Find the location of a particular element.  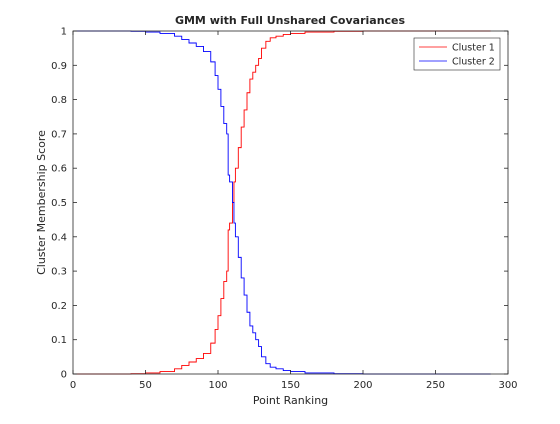

legend-box is located at coordinates (457, 54).